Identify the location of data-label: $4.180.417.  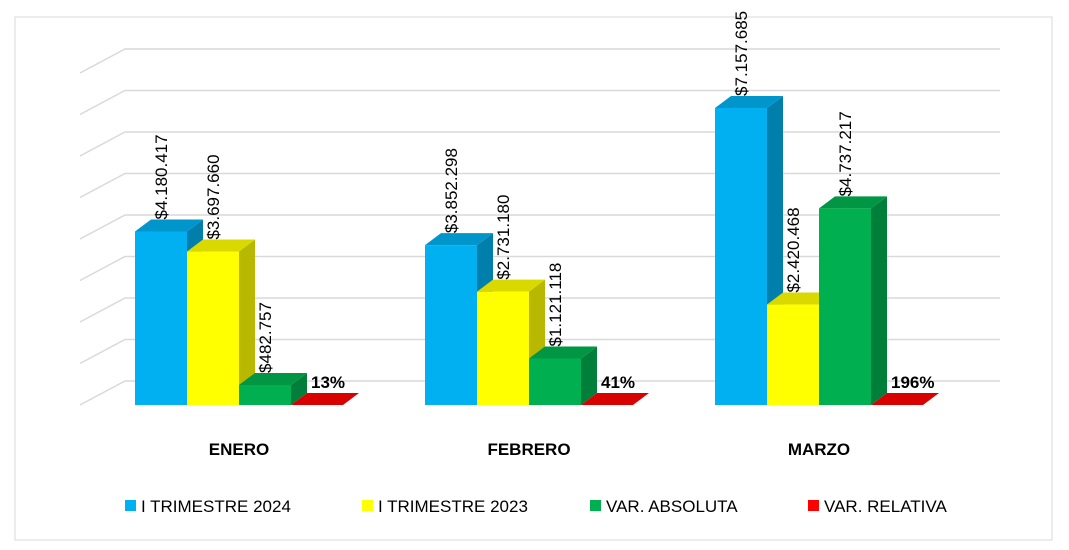
(161, 176).